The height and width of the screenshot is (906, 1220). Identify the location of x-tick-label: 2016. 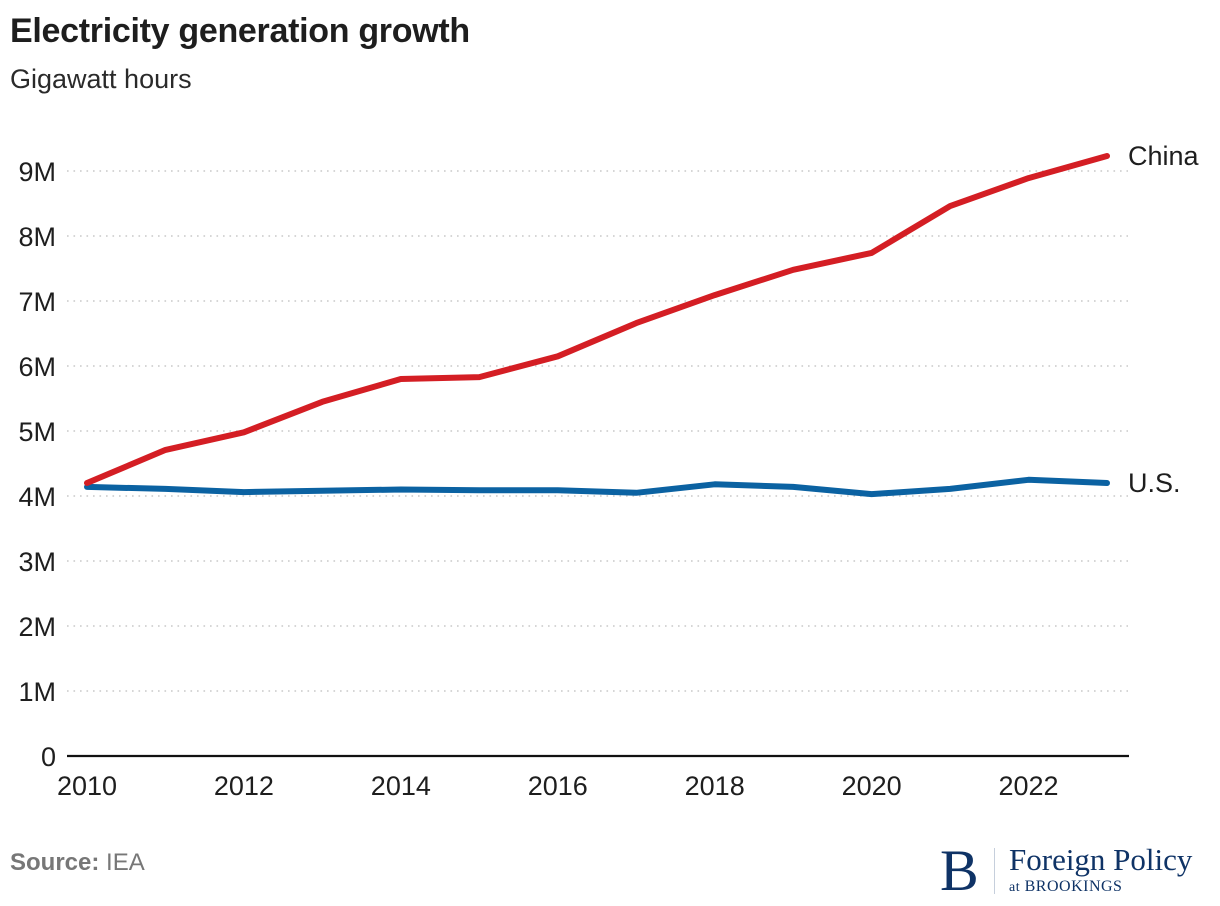
(558, 786).